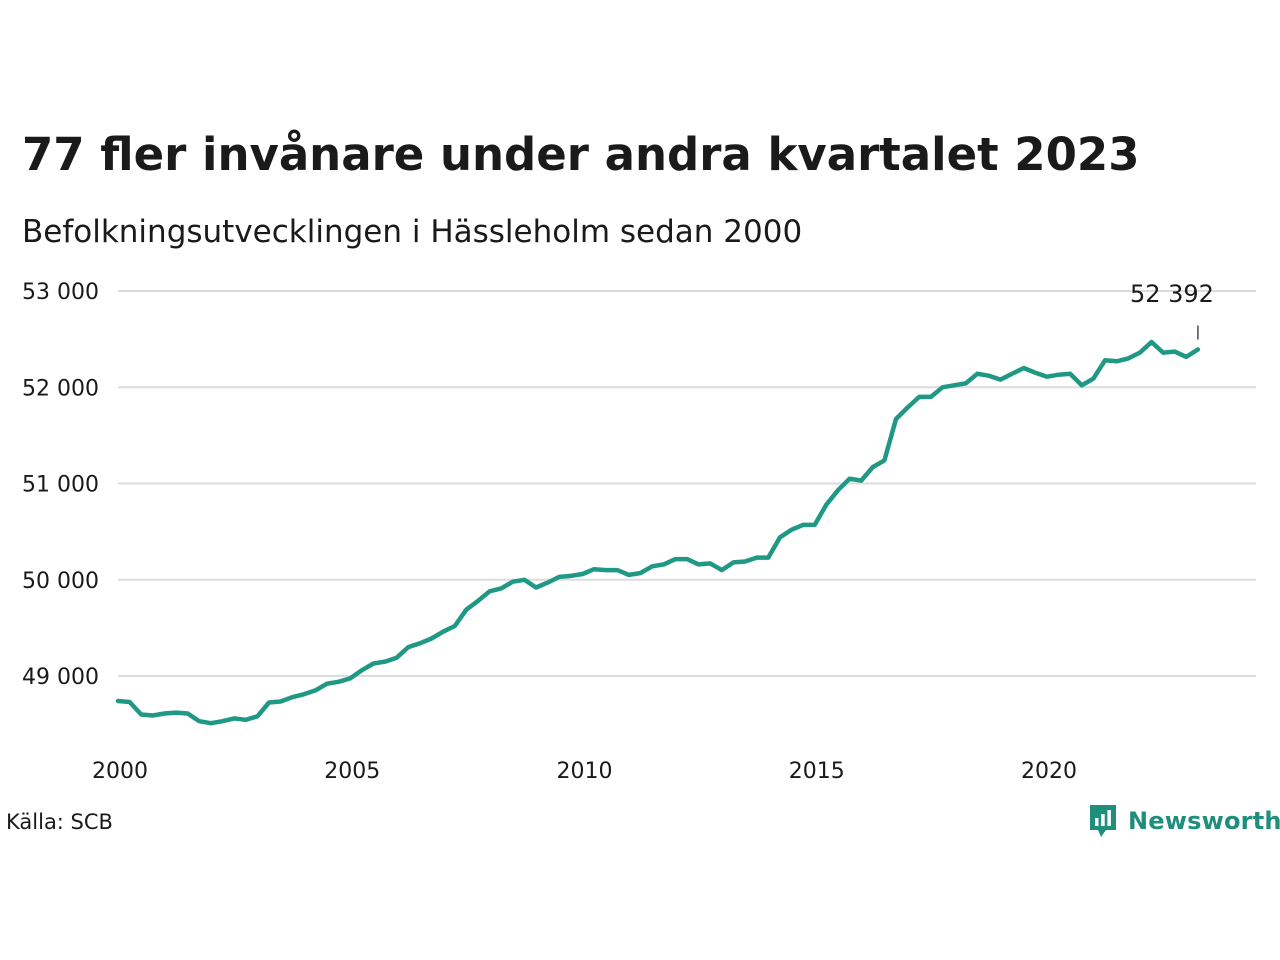 The width and height of the screenshot is (1280, 960). I want to click on brand-name: Newsworthy, so click(1204, 821).